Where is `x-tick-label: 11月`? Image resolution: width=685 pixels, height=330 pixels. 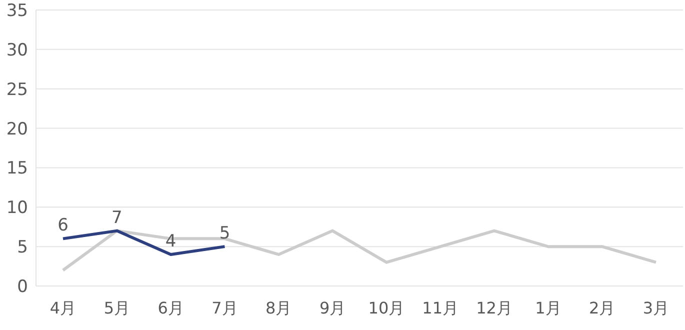 x-tick-label: 11月 is located at coordinates (440, 308).